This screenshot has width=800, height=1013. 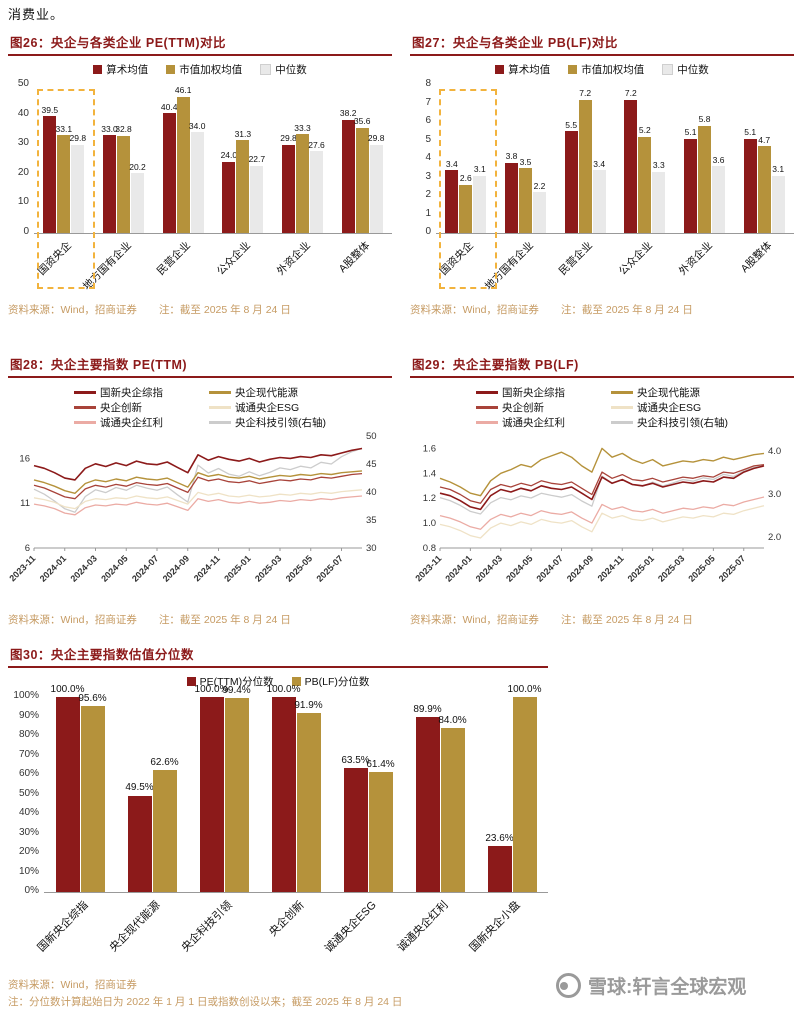 What do you see at coordinates (429, 523) in the screenshot?
I see `axis-tick-label: 1.0` at bounding box center [429, 523].